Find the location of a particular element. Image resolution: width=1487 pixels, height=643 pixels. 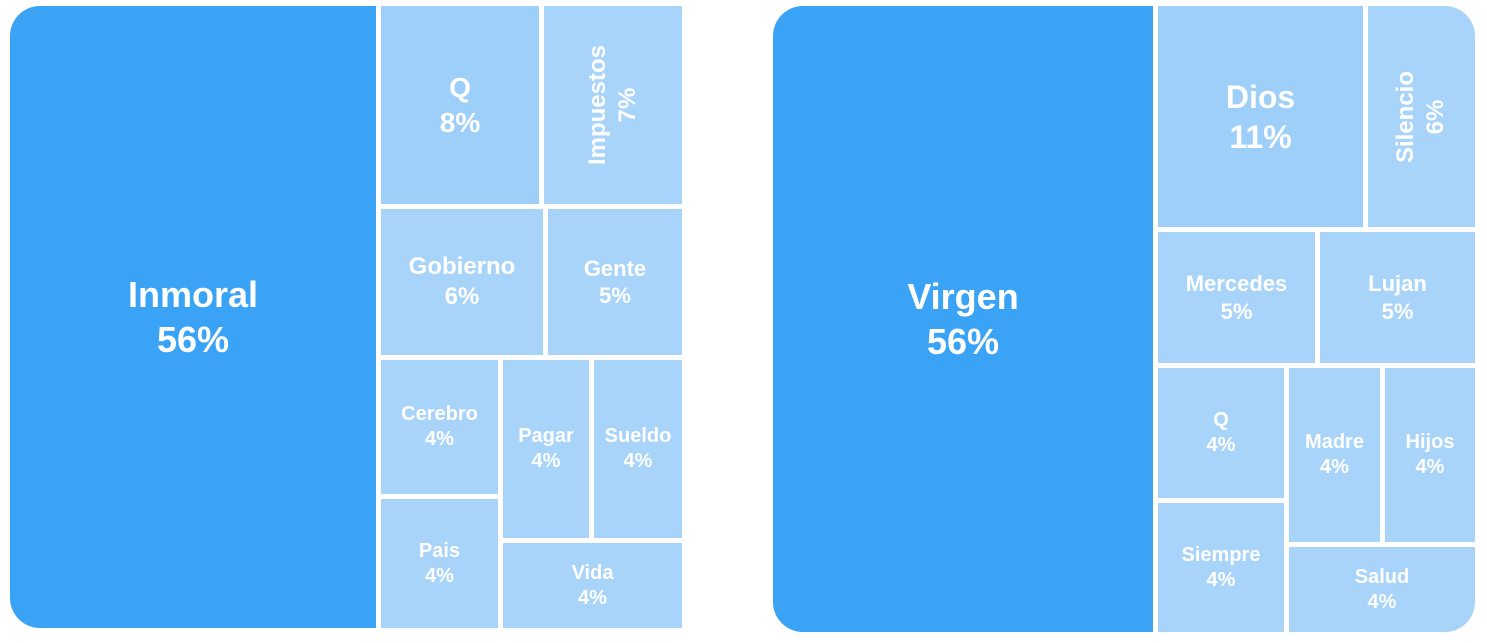

cell-label: Lujan is located at coordinates (1397, 283).